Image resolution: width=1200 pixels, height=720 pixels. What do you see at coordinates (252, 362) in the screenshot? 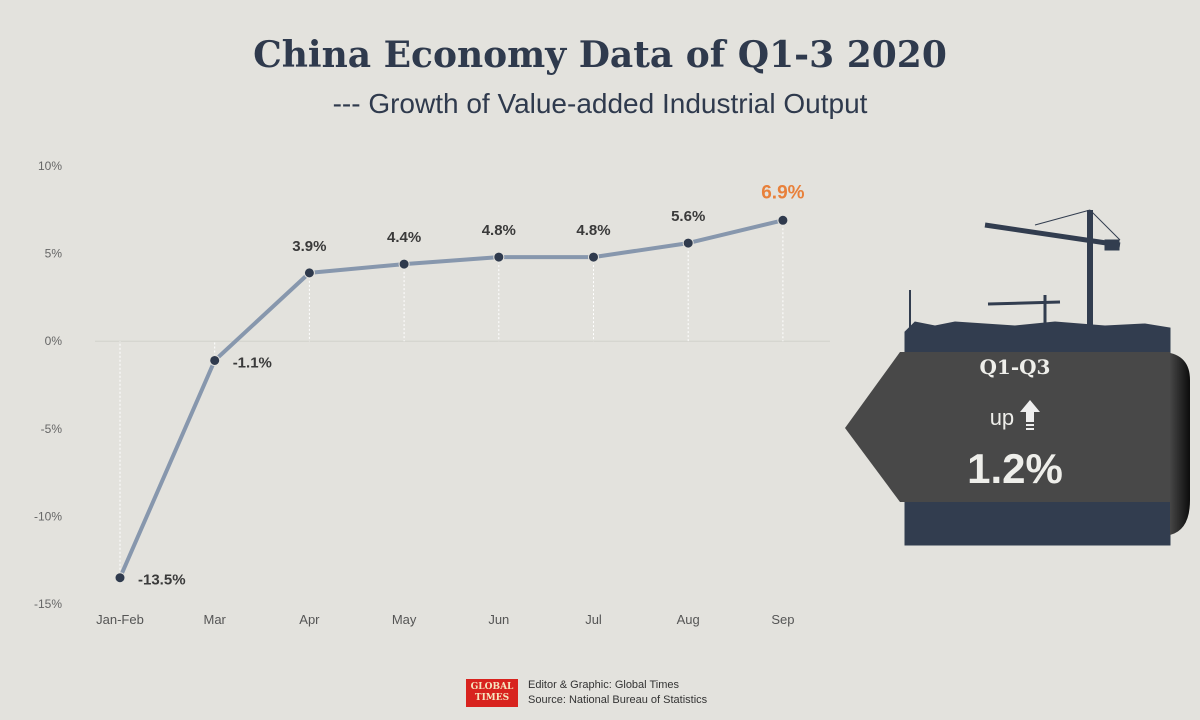
I see `data-label: -1.1%` at bounding box center [252, 362].